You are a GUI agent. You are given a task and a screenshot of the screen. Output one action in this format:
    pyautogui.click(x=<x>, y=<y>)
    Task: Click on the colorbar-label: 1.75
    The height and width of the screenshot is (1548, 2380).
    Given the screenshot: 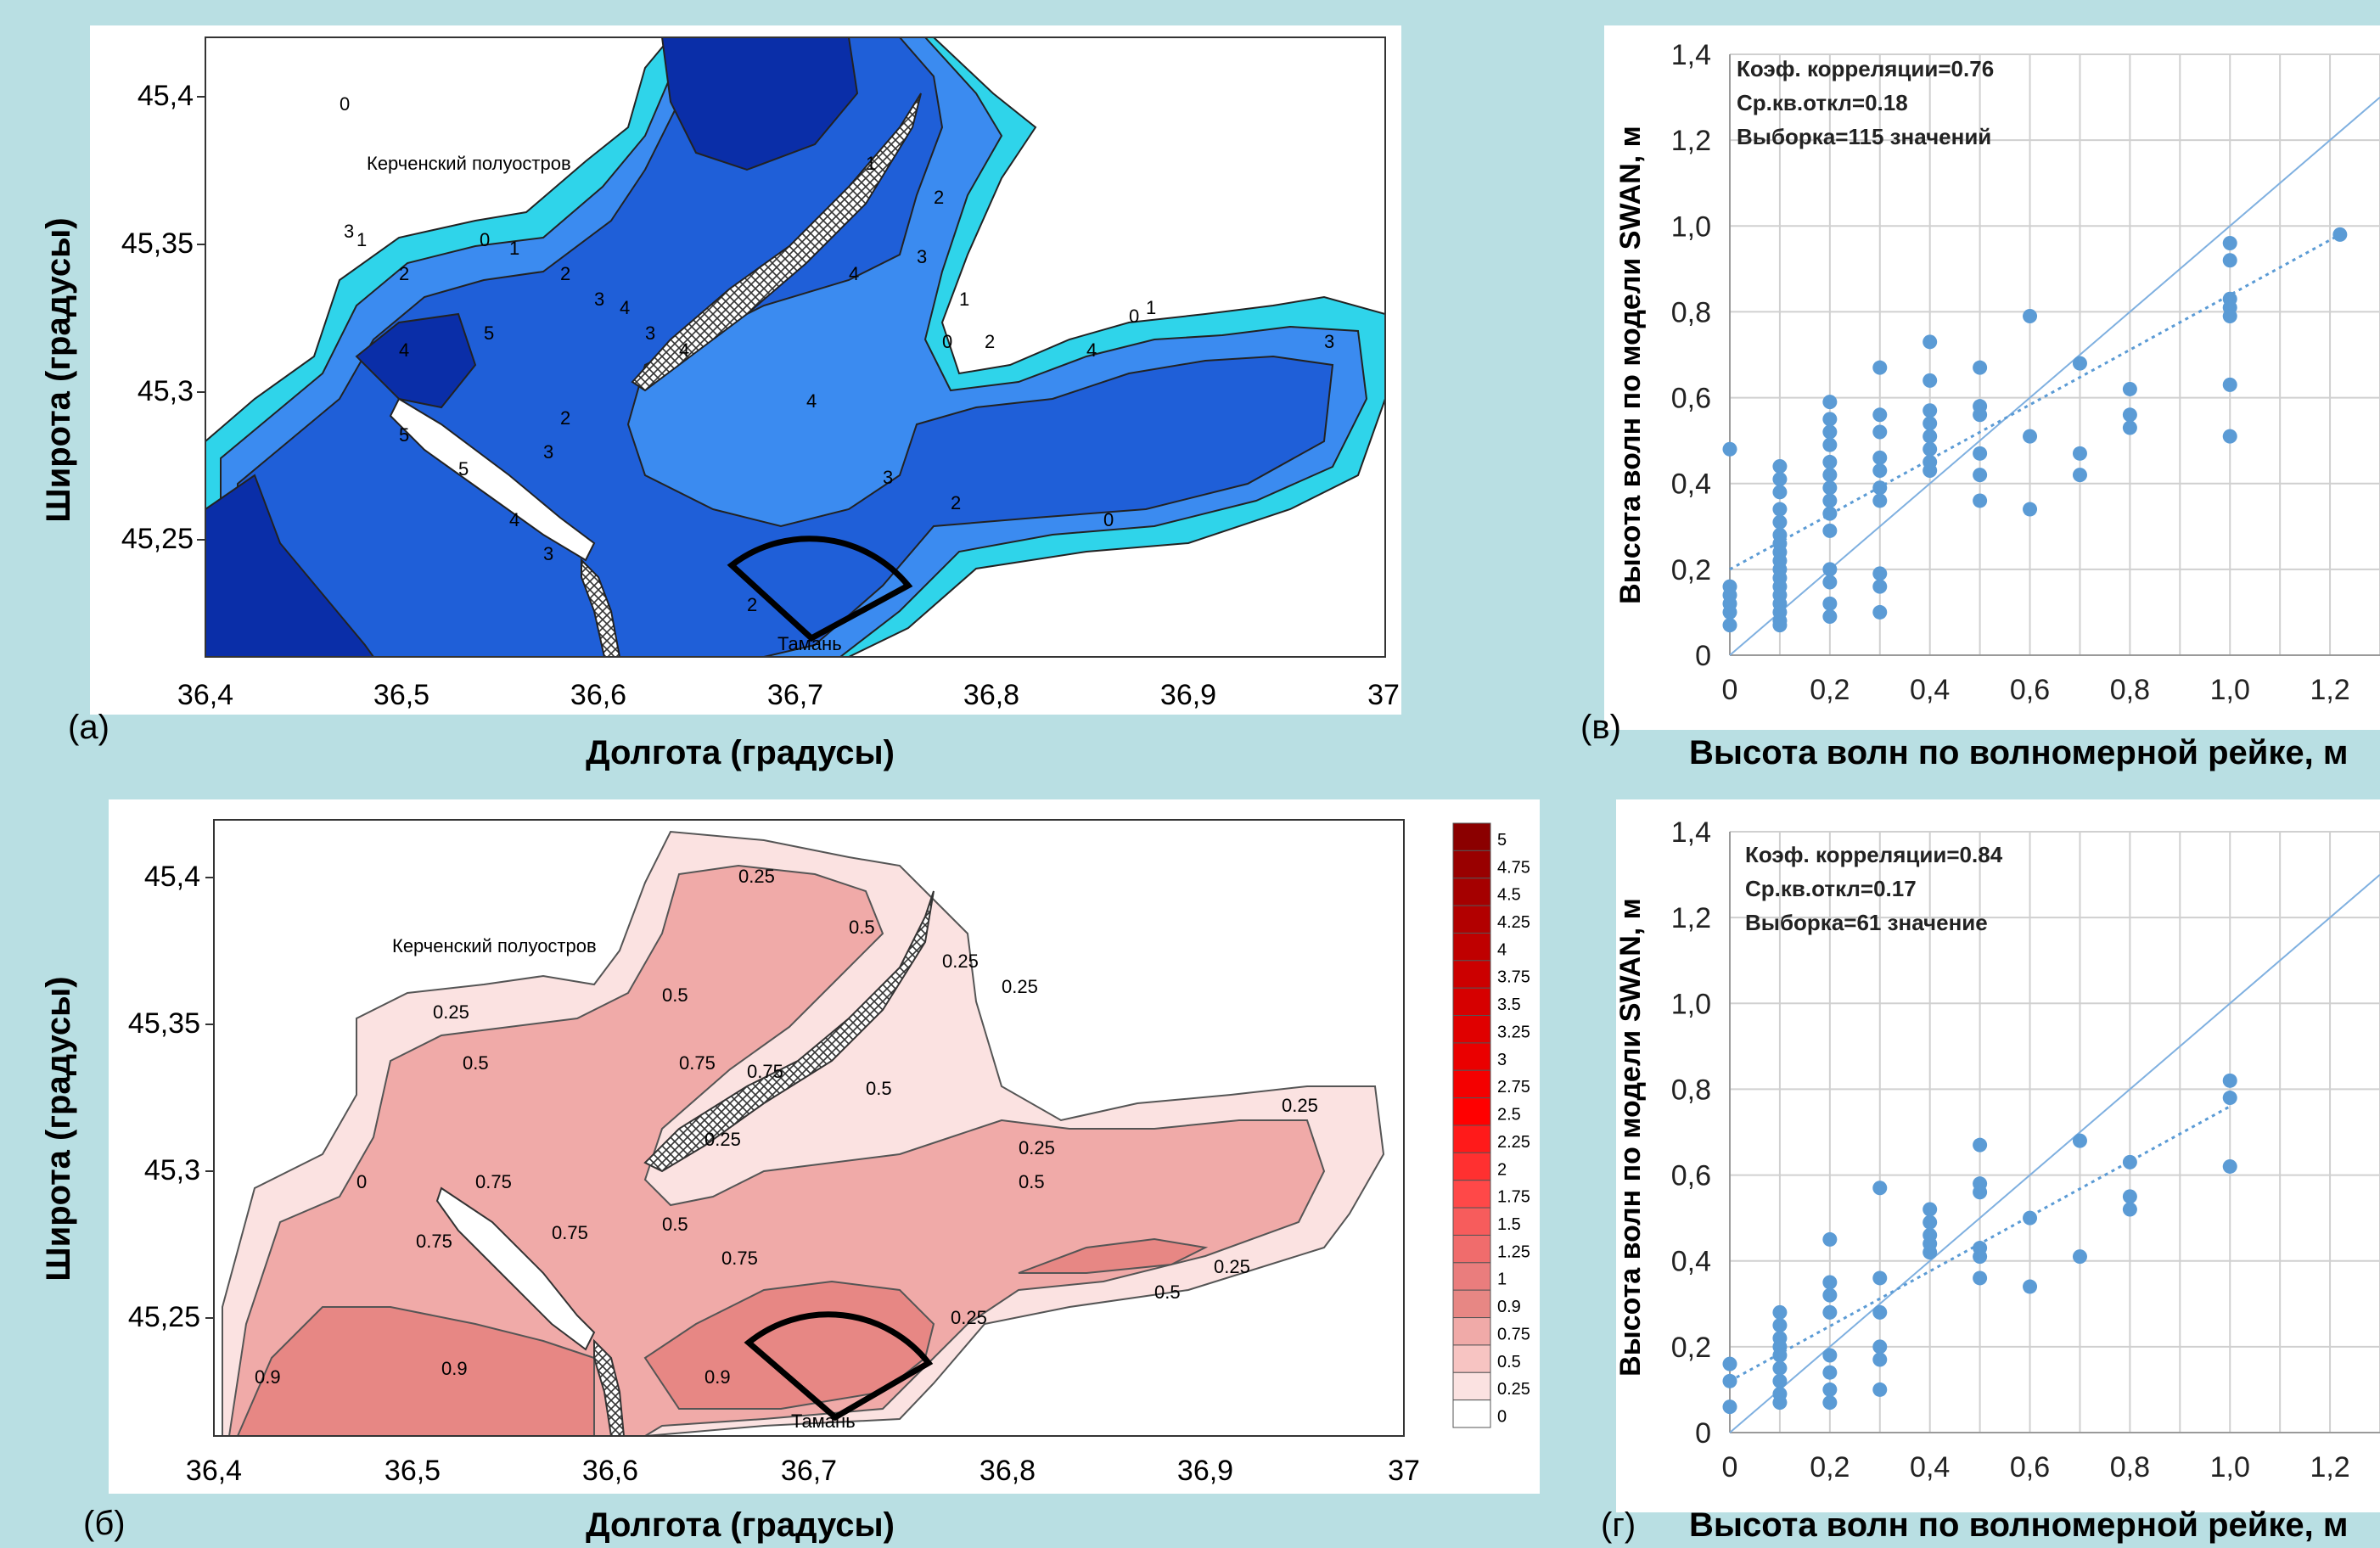 What is the action you would take?
    pyautogui.click(x=1513, y=1198)
    